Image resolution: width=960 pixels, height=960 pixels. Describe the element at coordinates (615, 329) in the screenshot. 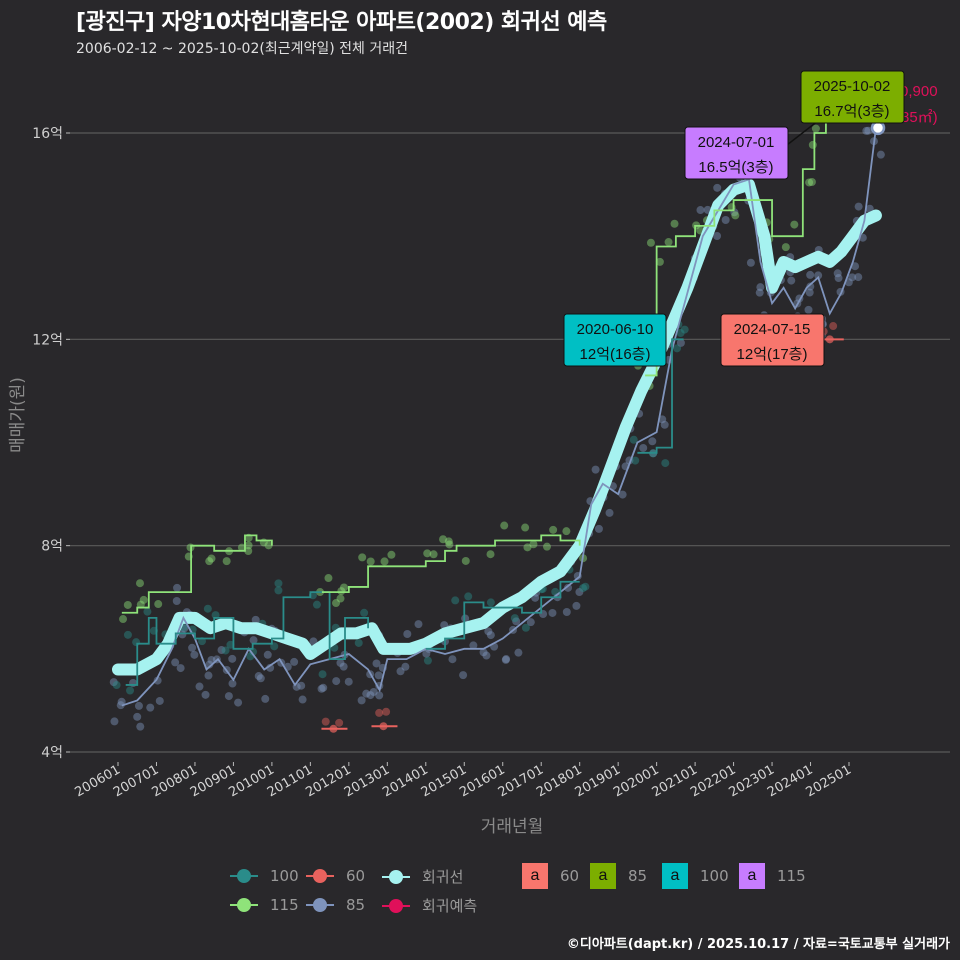

I see `svg-text: 2020-06-10` at that location.